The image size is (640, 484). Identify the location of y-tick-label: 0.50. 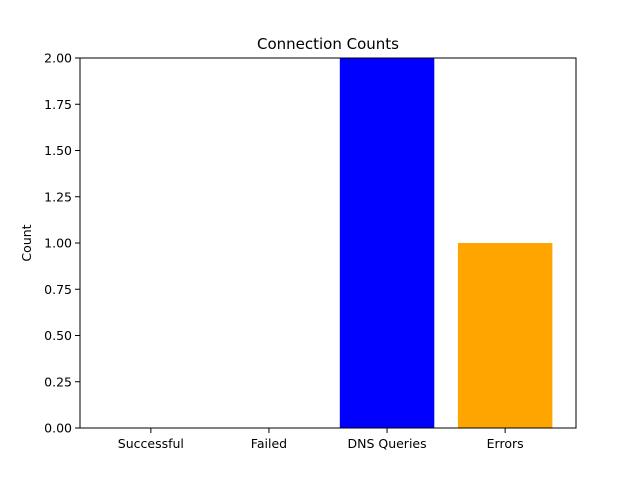
(58, 335).